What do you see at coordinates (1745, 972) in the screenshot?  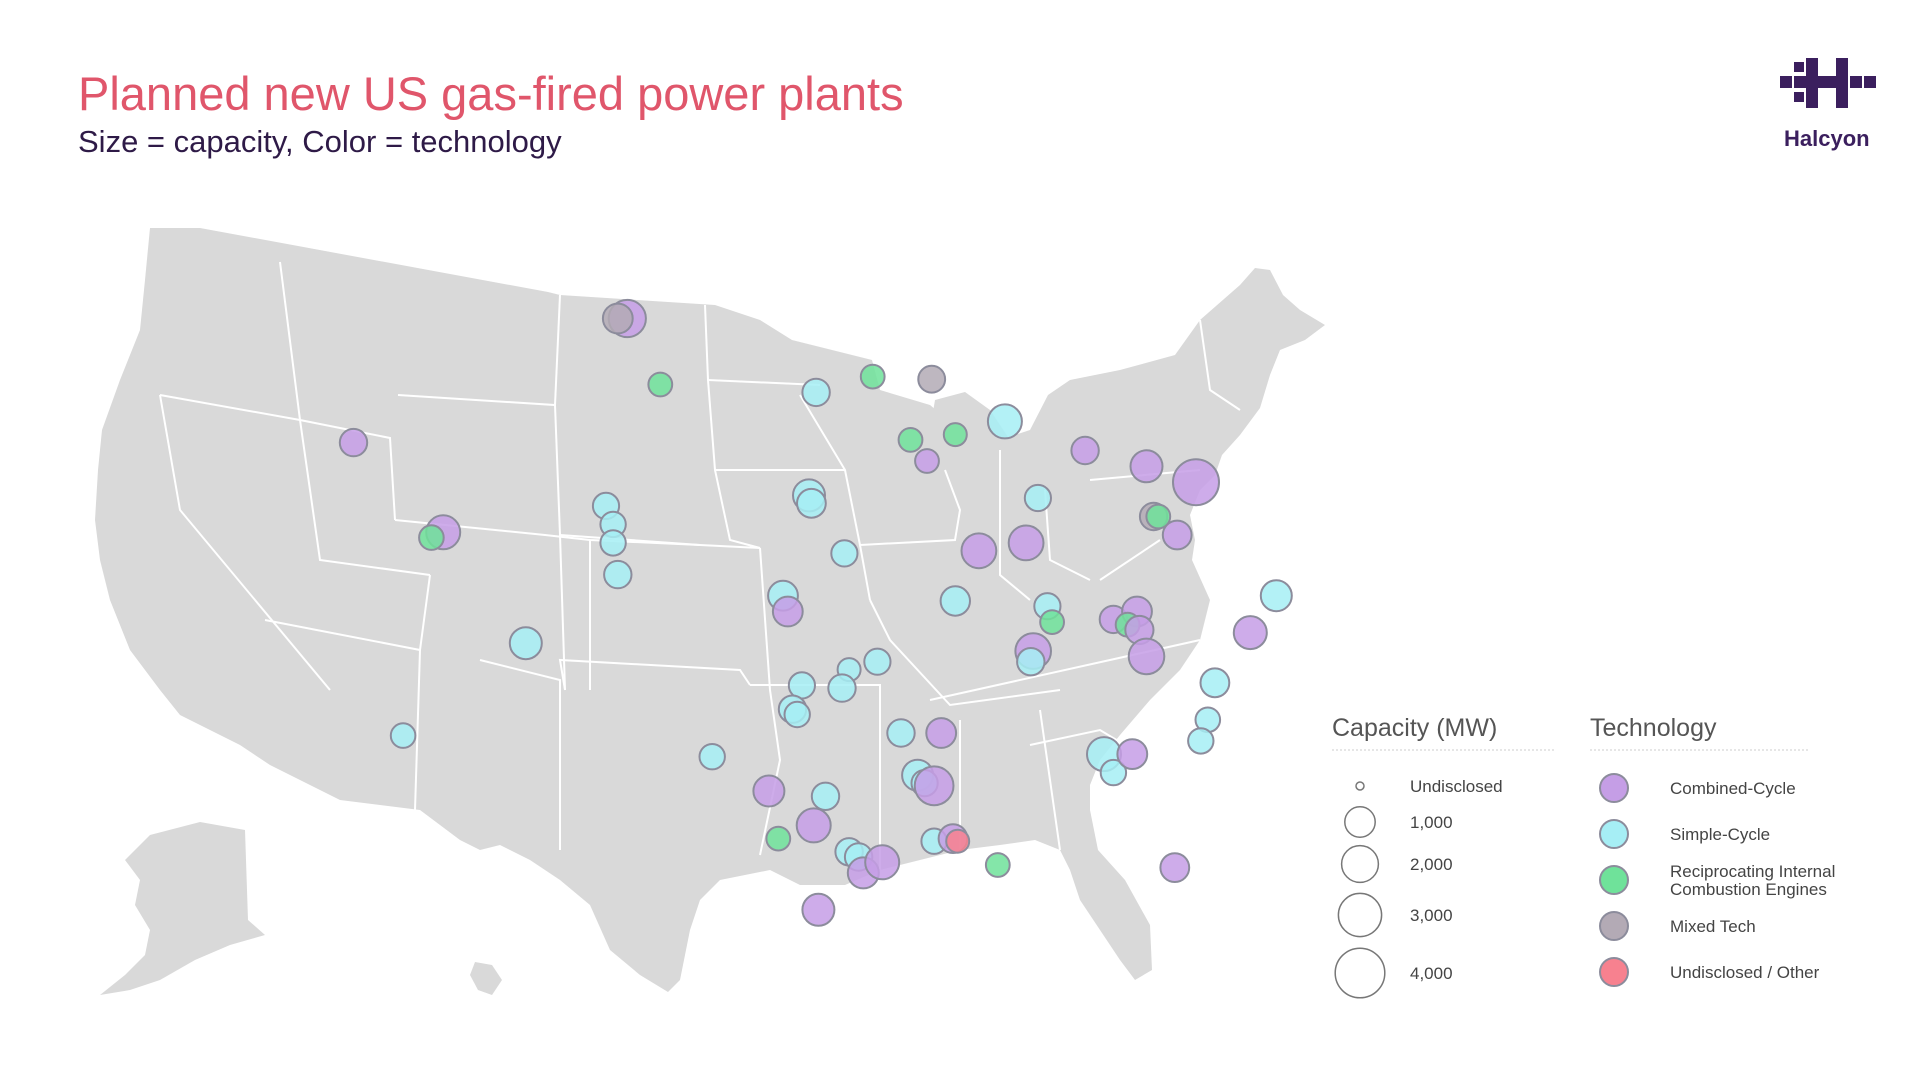 I see `technology-legend-label: Undisclosed / Other` at bounding box center [1745, 972].